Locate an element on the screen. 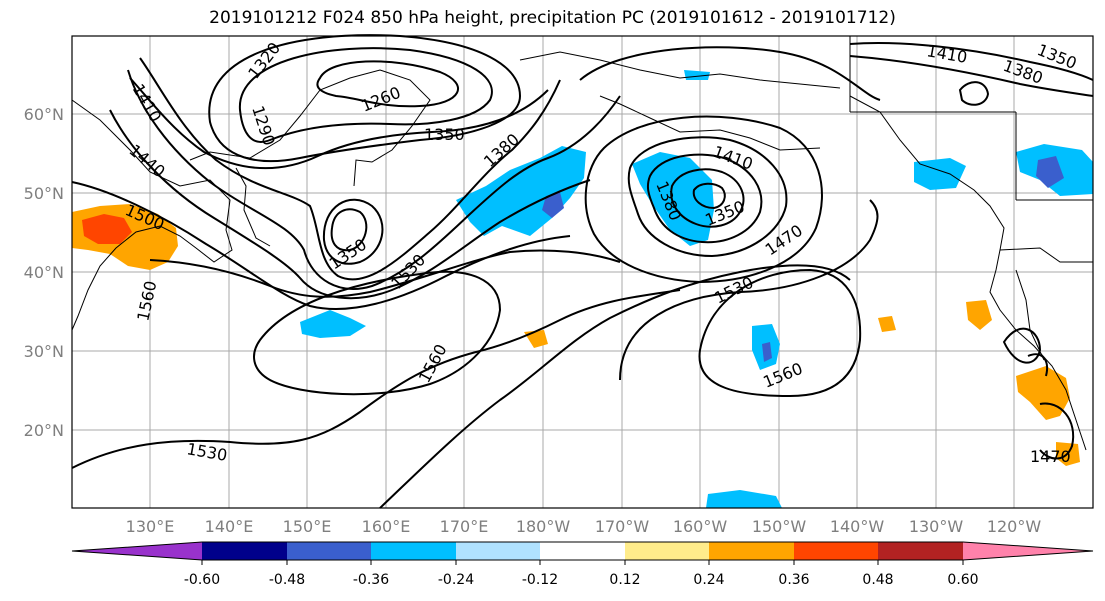 This screenshot has width=1105, height=601. contour-1530-pacific is located at coordinates (749, 290).